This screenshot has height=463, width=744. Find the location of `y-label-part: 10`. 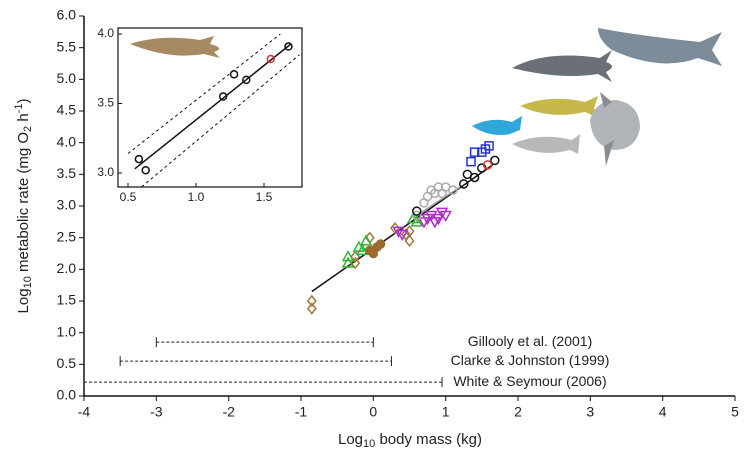

y-label-part: 10 is located at coordinates (28, 282).